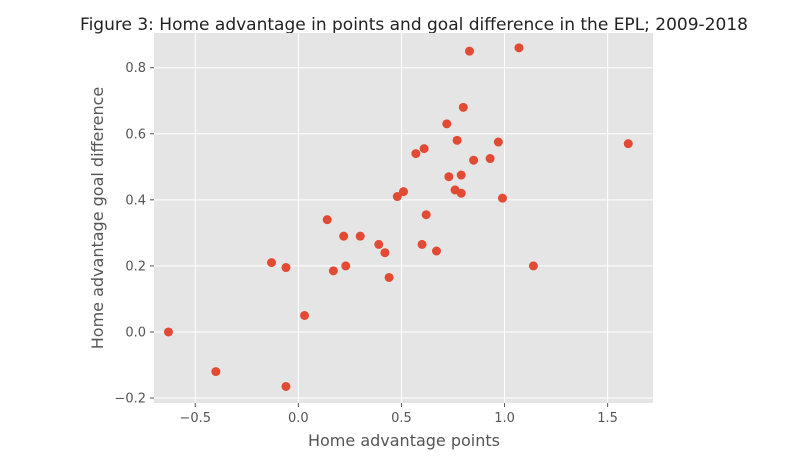 Image resolution: width=809 pixels, height=460 pixels. Describe the element at coordinates (134, 234) in the screenshot. I see `y-axis-ticks: −0.2 0.0 0.2 0.4 0.6 0.8` at that location.